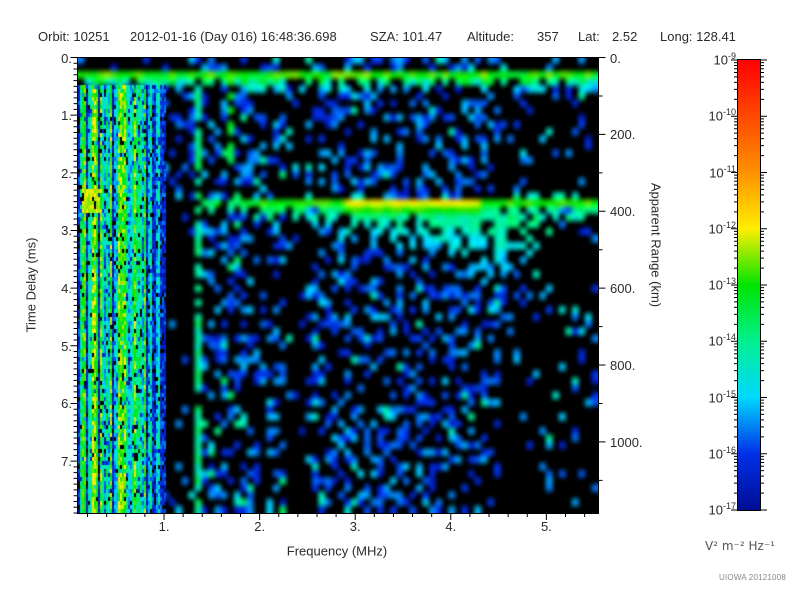  What do you see at coordinates (355, 526) in the screenshot?
I see `x-tick-label: 3.` at bounding box center [355, 526].